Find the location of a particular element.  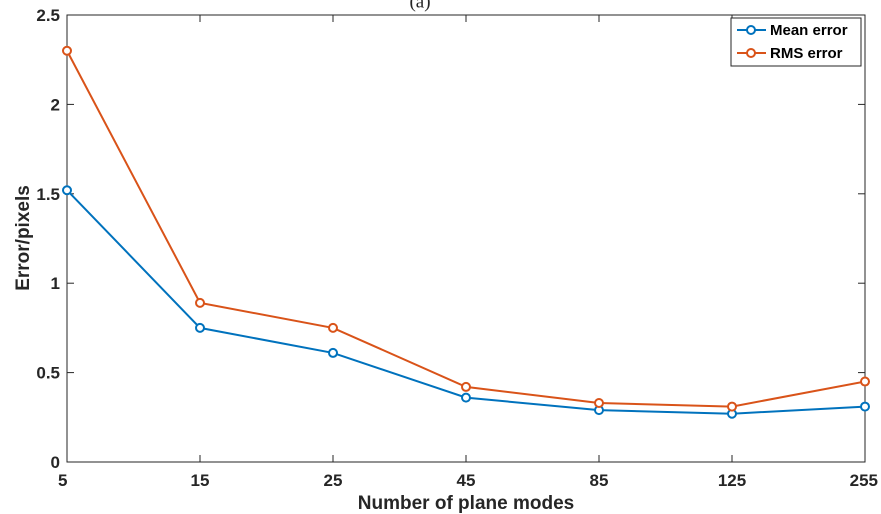

x-axis-label: Number of plane modes is located at coordinates (466, 503).